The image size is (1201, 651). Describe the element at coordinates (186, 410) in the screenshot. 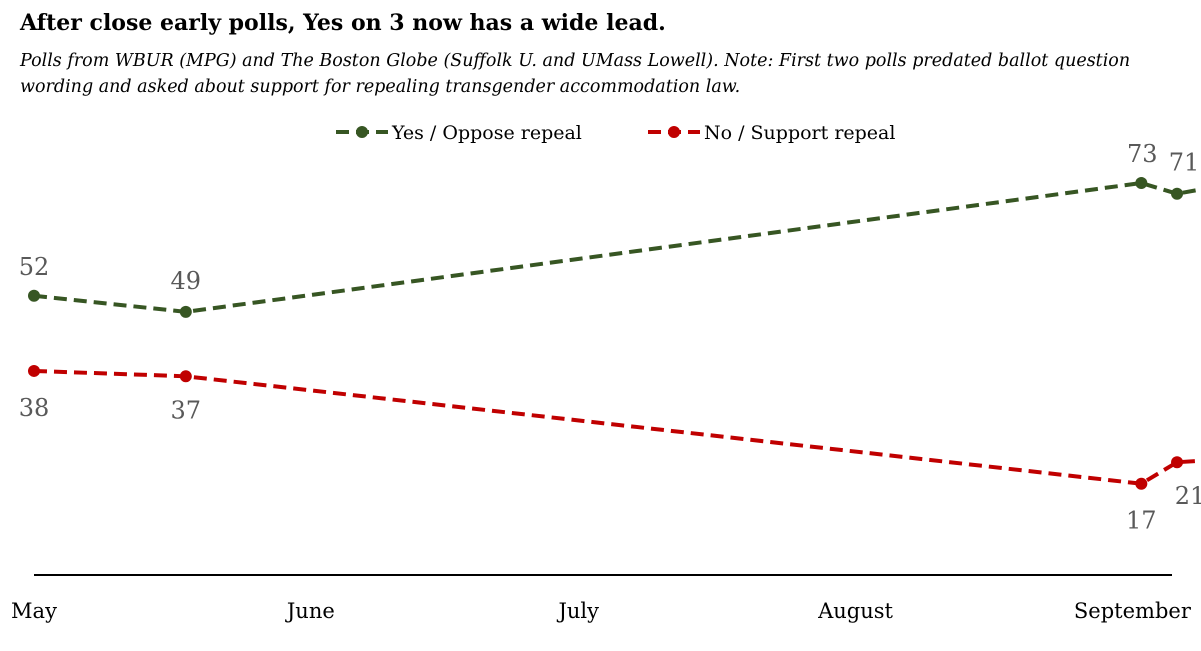

I see `data-label: 37` at that location.